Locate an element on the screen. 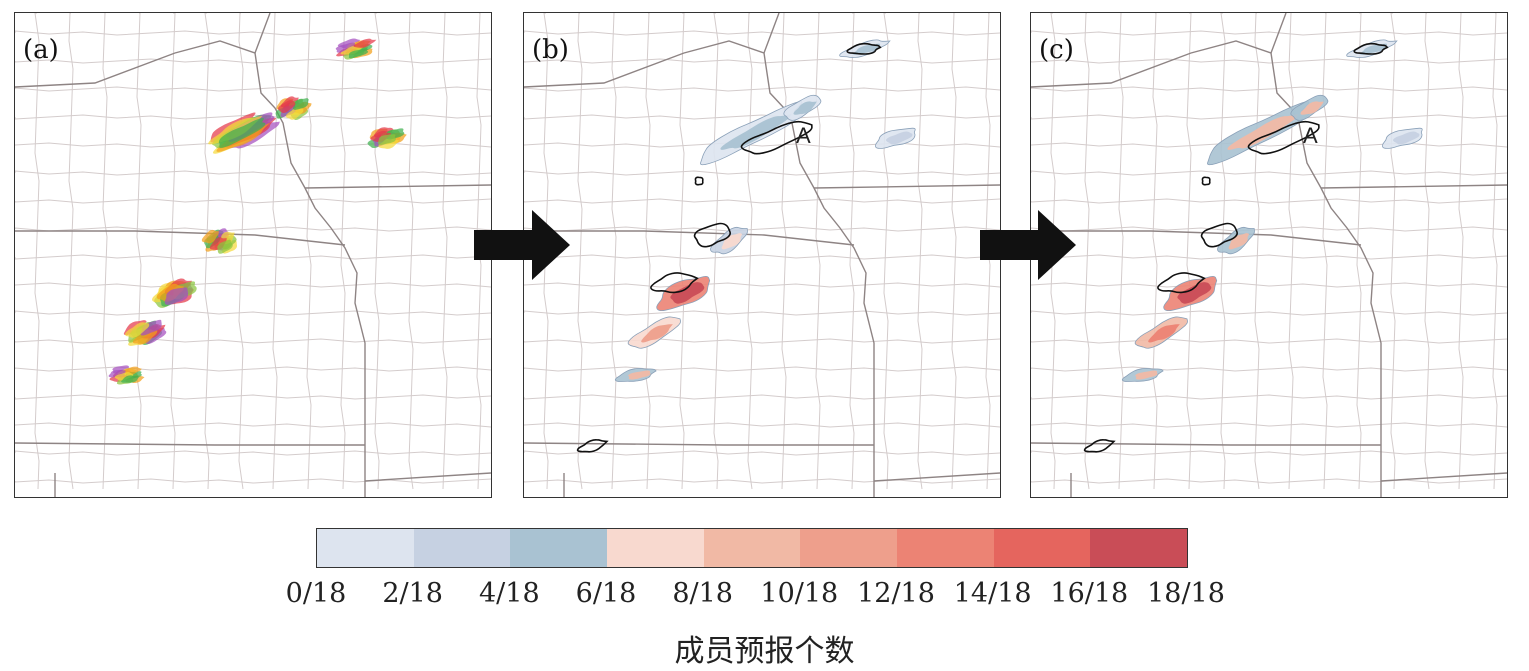 The image size is (1529, 671). annotation-a-c: A is located at coordinates (1310, 135).